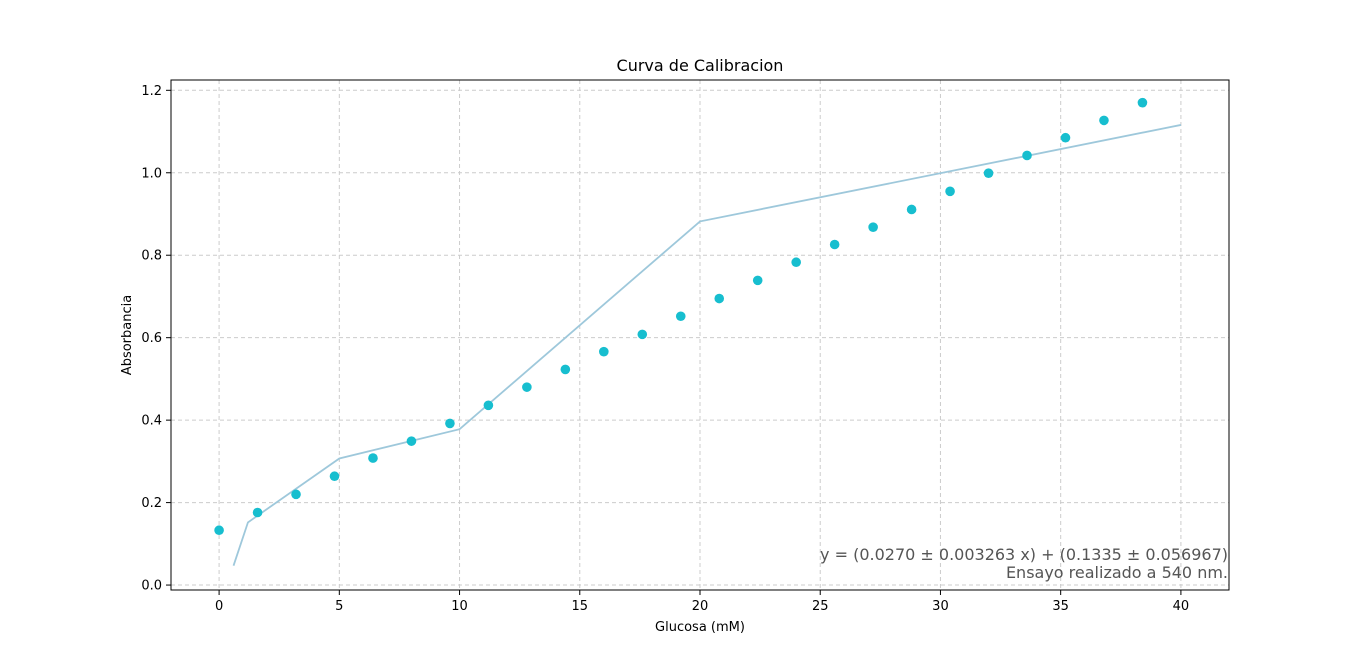  What do you see at coordinates (579, 606) in the screenshot?
I see `x-tick-label: 15` at bounding box center [579, 606].